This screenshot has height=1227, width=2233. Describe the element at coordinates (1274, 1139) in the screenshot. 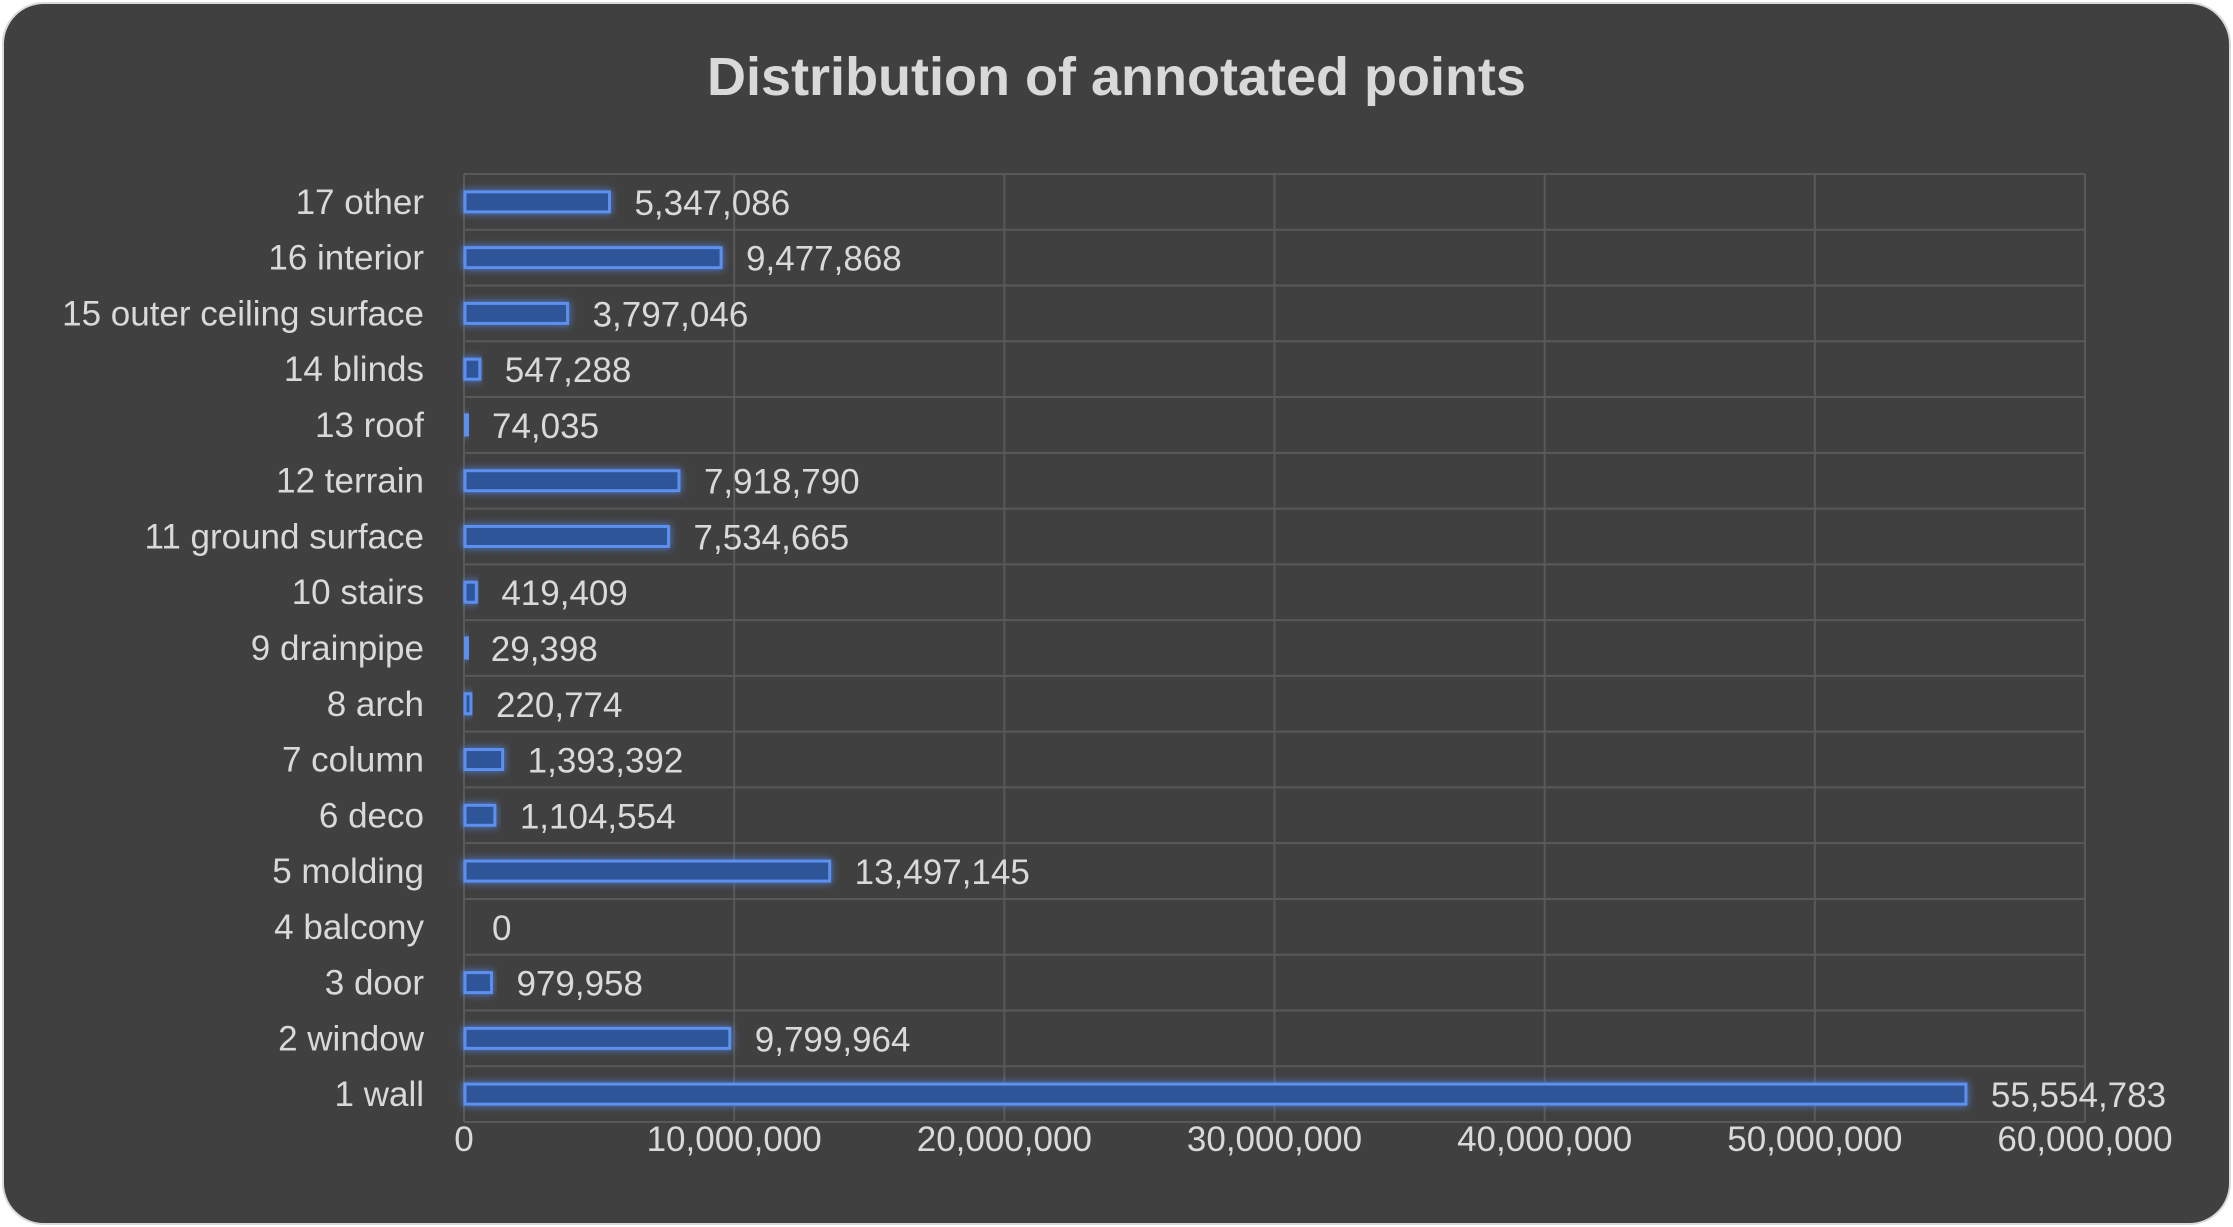

I see `x-tick-label: 30,000,000` at that location.